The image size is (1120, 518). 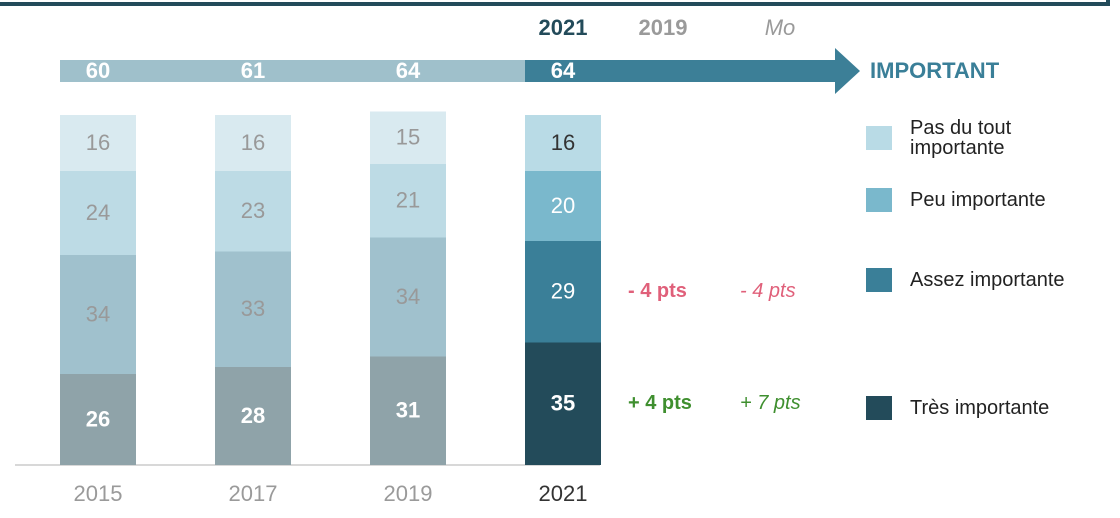 I want to click on comparison-header: Mo, so click(x=780, y=27).